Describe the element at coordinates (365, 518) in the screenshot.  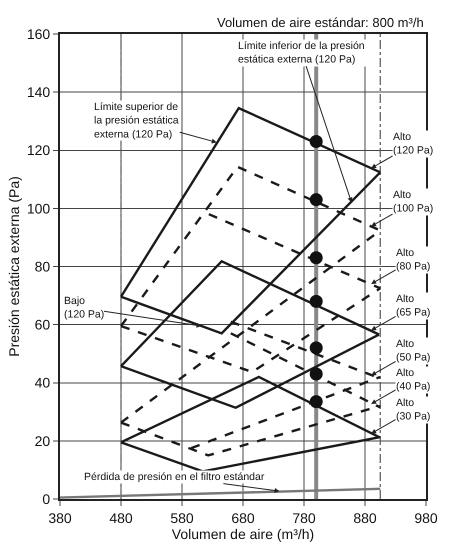
I see `x-tick-label: 880` at that location.